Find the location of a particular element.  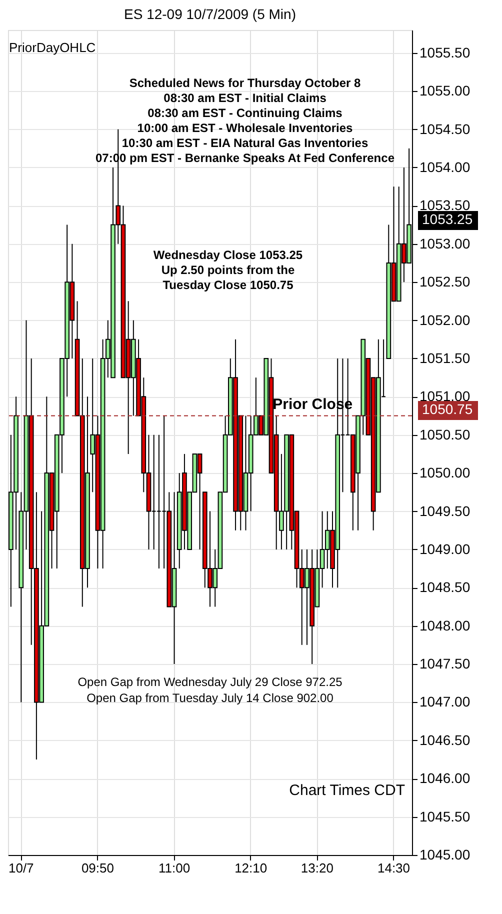

y-tick-label: 1050.50 is located at coordinates (445, 434).